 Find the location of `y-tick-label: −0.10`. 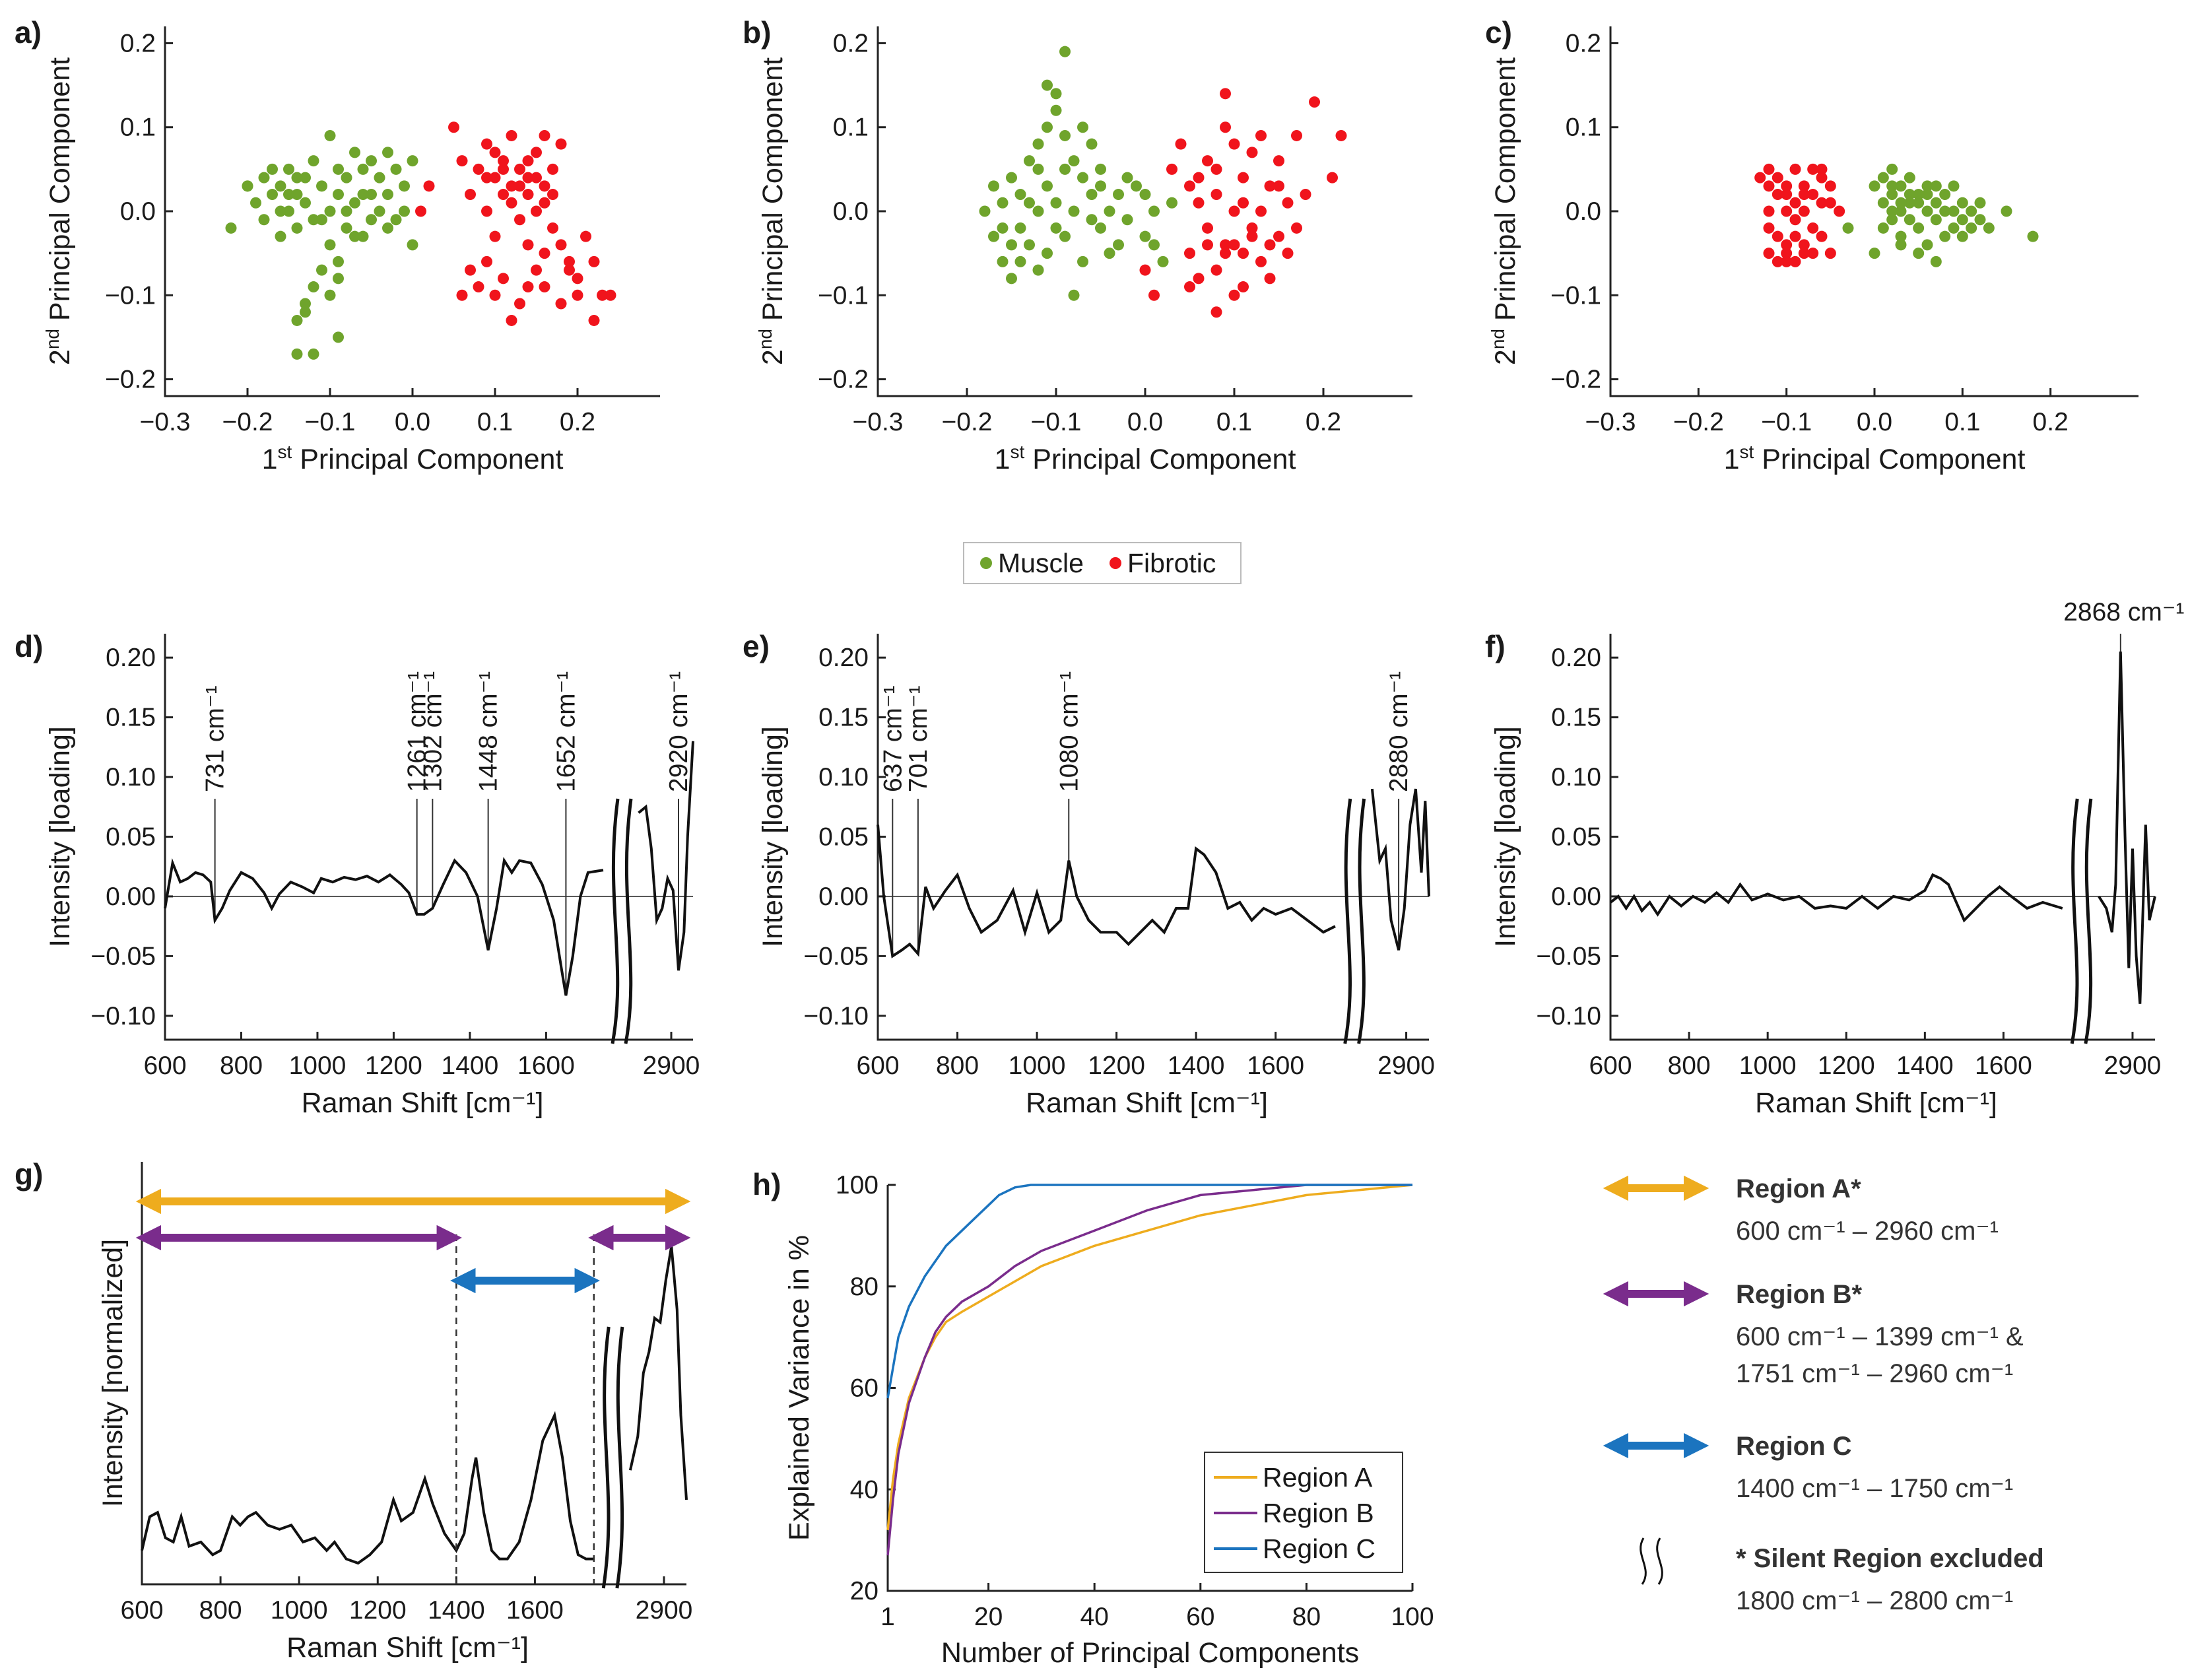

y-tick-label: −0.10 is located at coordinates (123, 1016).